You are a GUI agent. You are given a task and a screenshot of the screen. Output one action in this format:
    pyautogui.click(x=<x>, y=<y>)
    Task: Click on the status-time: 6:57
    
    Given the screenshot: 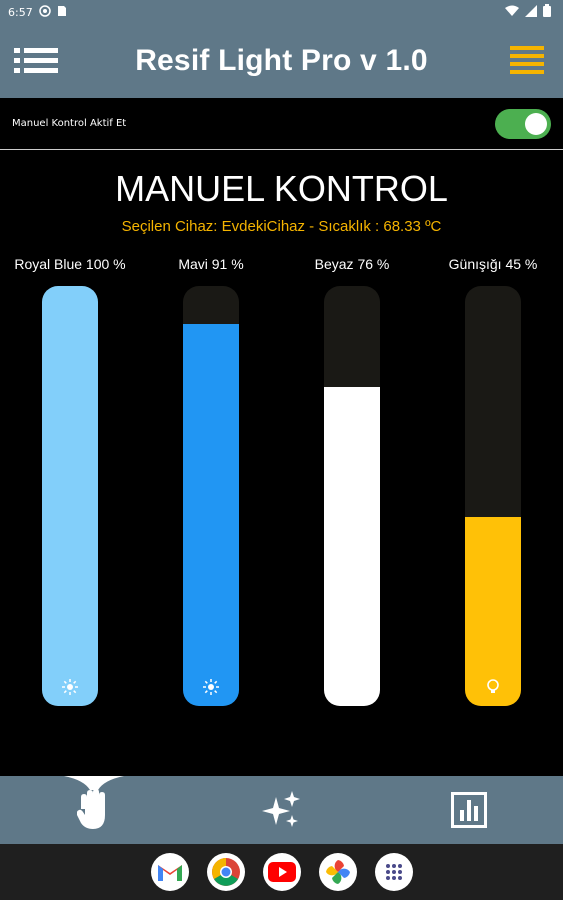 What is the action you would take?
    pyautogui.click(x=20, y=12)
    